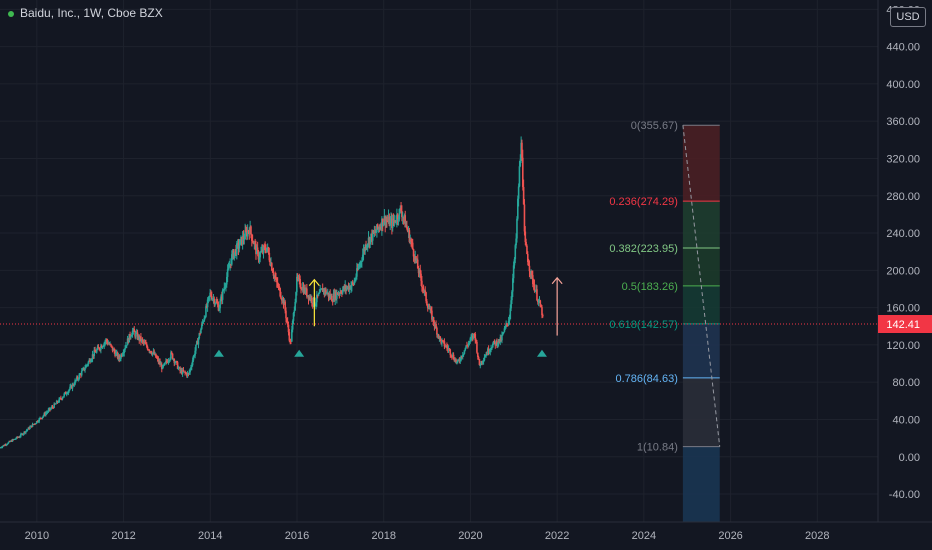 The width and height of the screenshot is (932, 550). Describe the element at coordinates (908, 17) in the screenshot. I see `currency-badge: USD` at that location.